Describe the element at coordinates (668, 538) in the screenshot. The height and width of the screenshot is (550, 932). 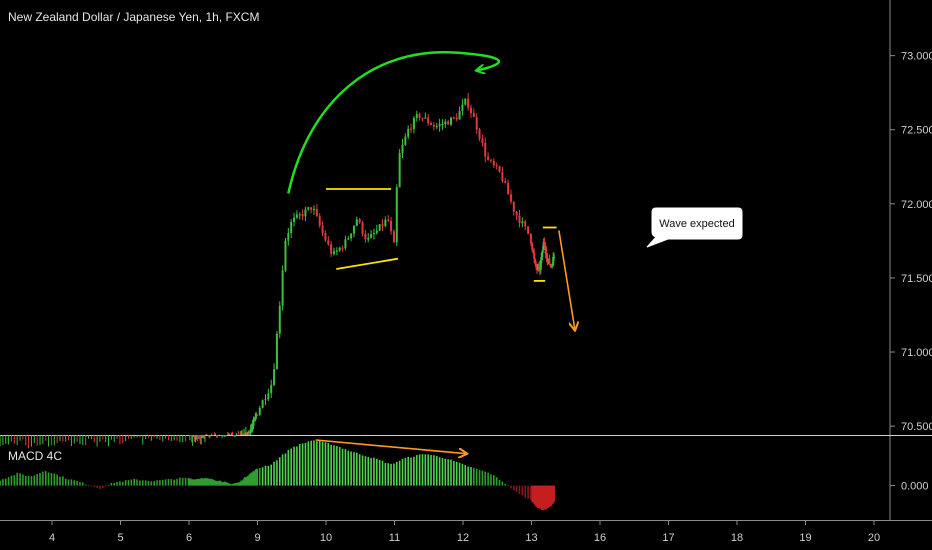
I see `time-tick-label: 17` at that location.